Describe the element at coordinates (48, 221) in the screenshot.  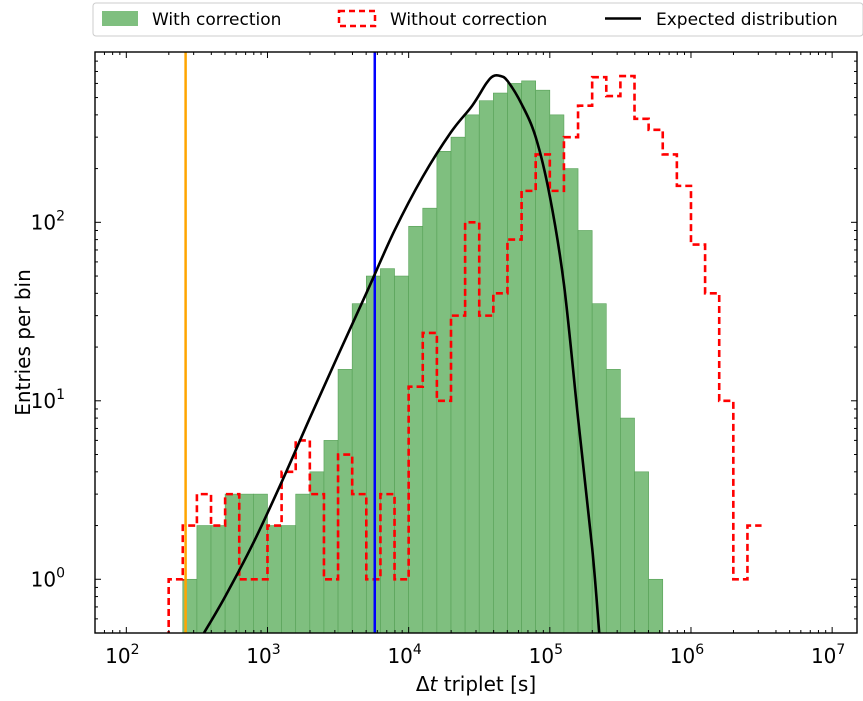
I see `y-tick-label: 10²` at that location.